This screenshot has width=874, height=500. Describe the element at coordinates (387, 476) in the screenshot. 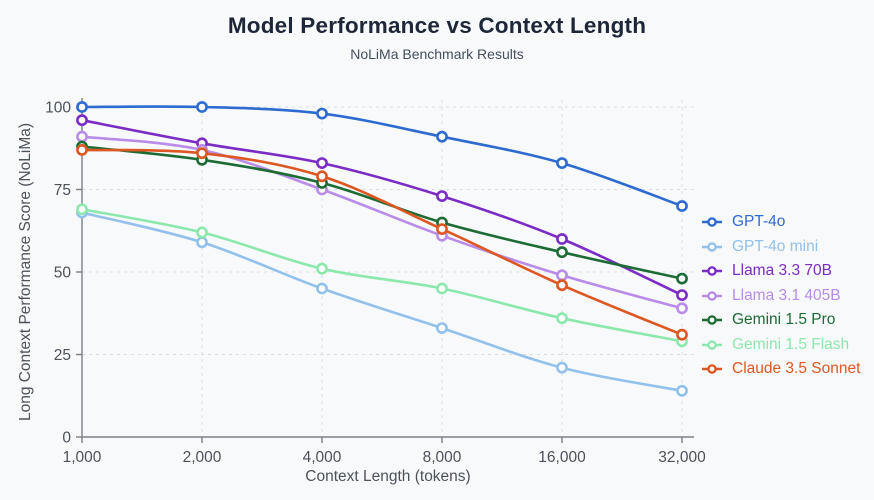

I see `x-axis-title: Context Length (tokens)` at that location.